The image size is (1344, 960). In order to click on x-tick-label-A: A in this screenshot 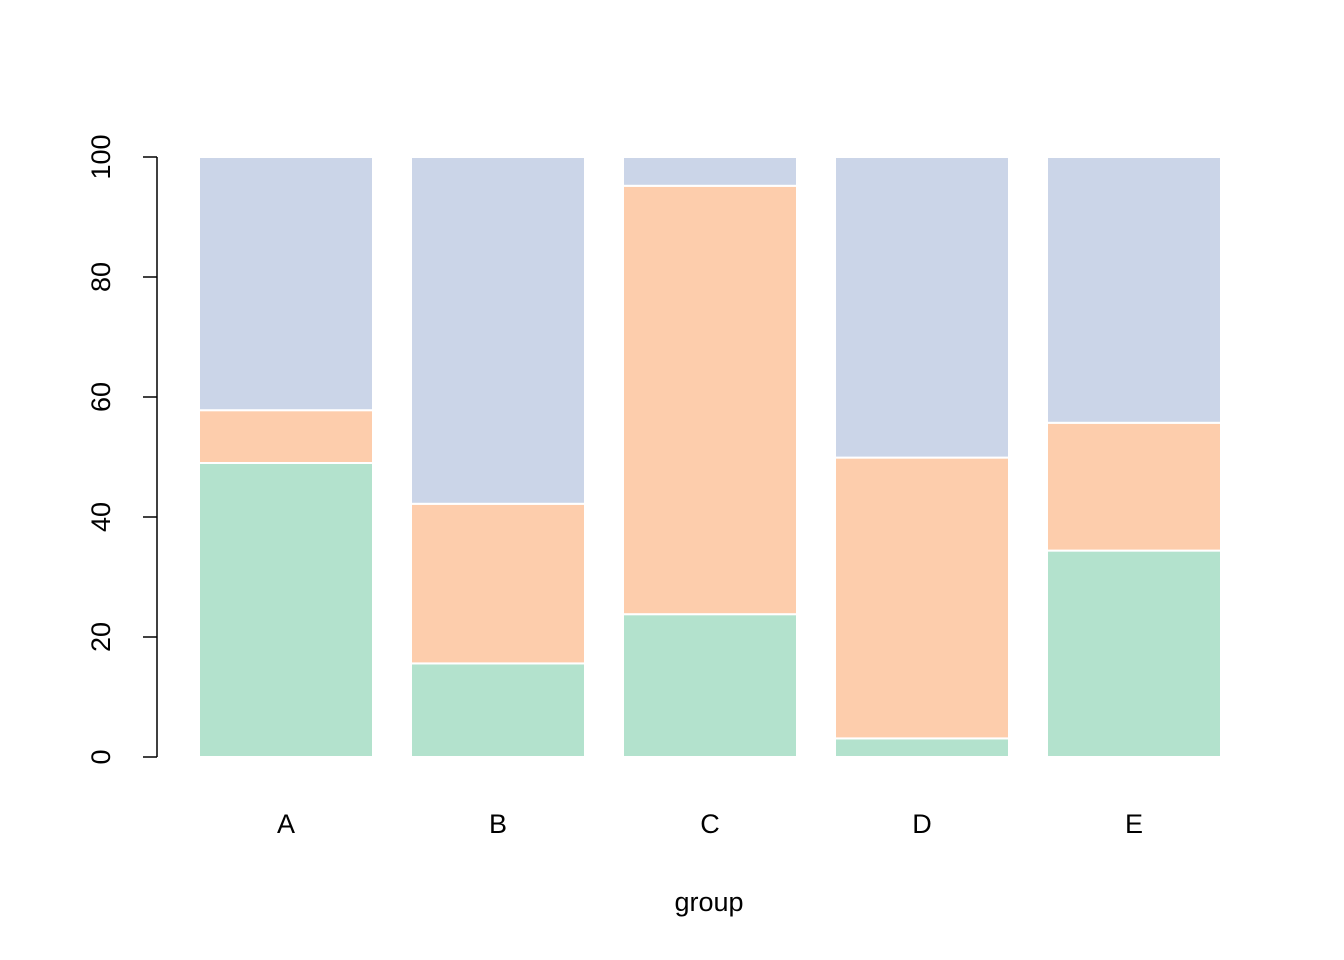, I will do `click(286, 824)`.